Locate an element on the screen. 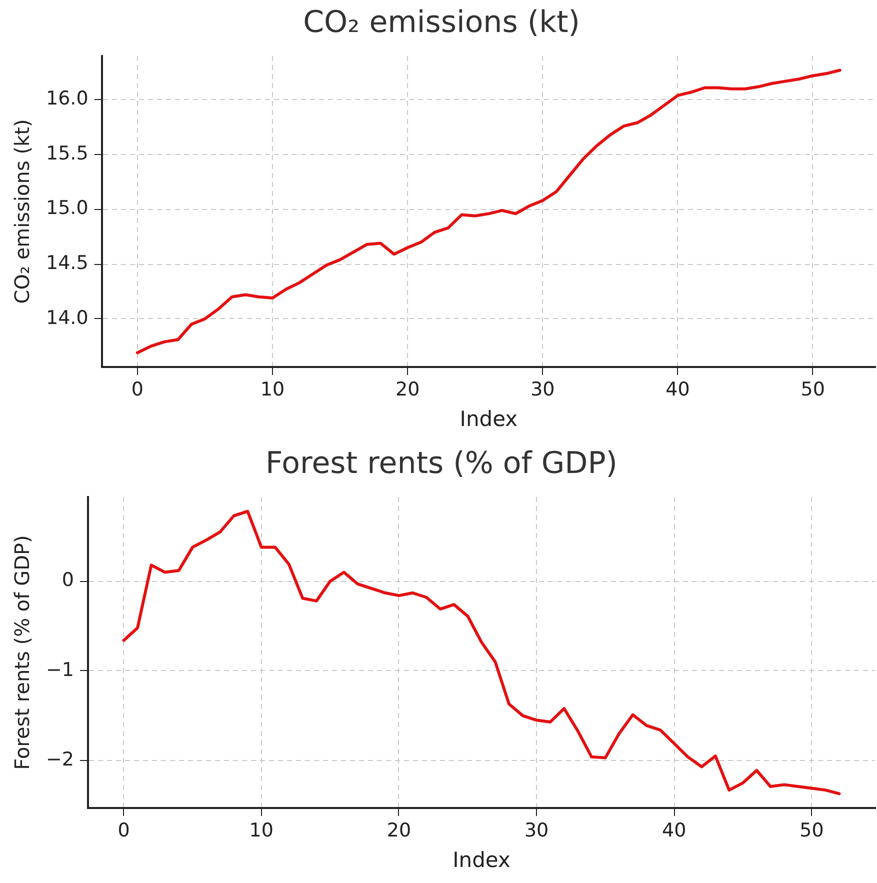  y-tick-label: −2 is located at coordinates (60, 759).